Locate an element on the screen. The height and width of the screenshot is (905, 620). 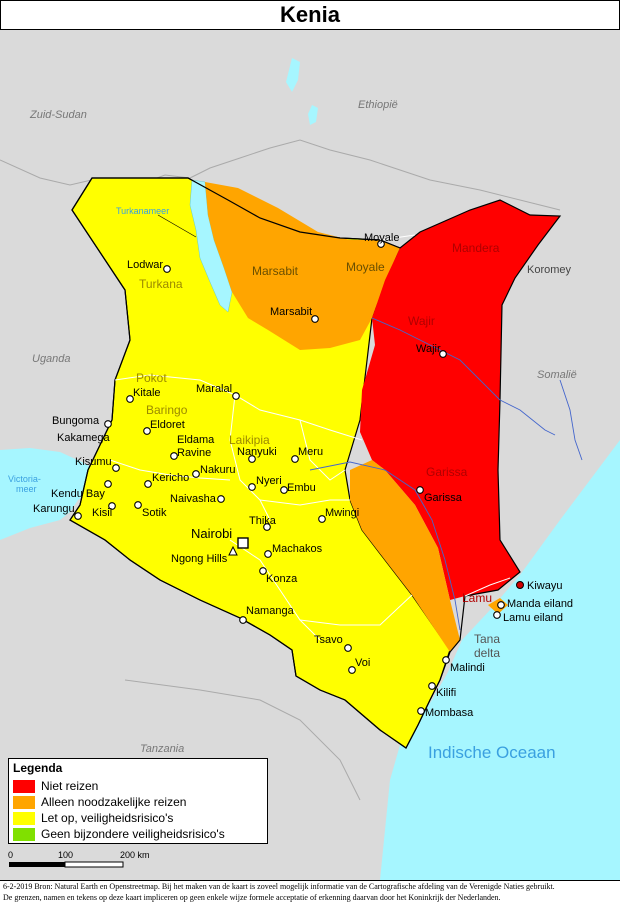
label-victoria-2: meer is located at coordinates (26, 489).